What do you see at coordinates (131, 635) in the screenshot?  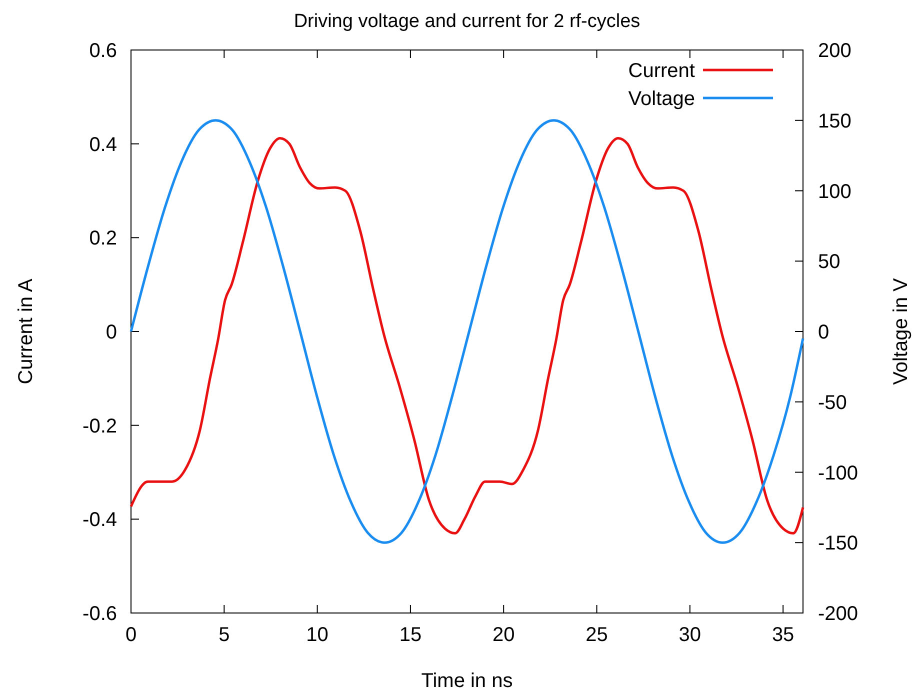 I see `x-tick-label: 0` at bounding box center [131, 635].